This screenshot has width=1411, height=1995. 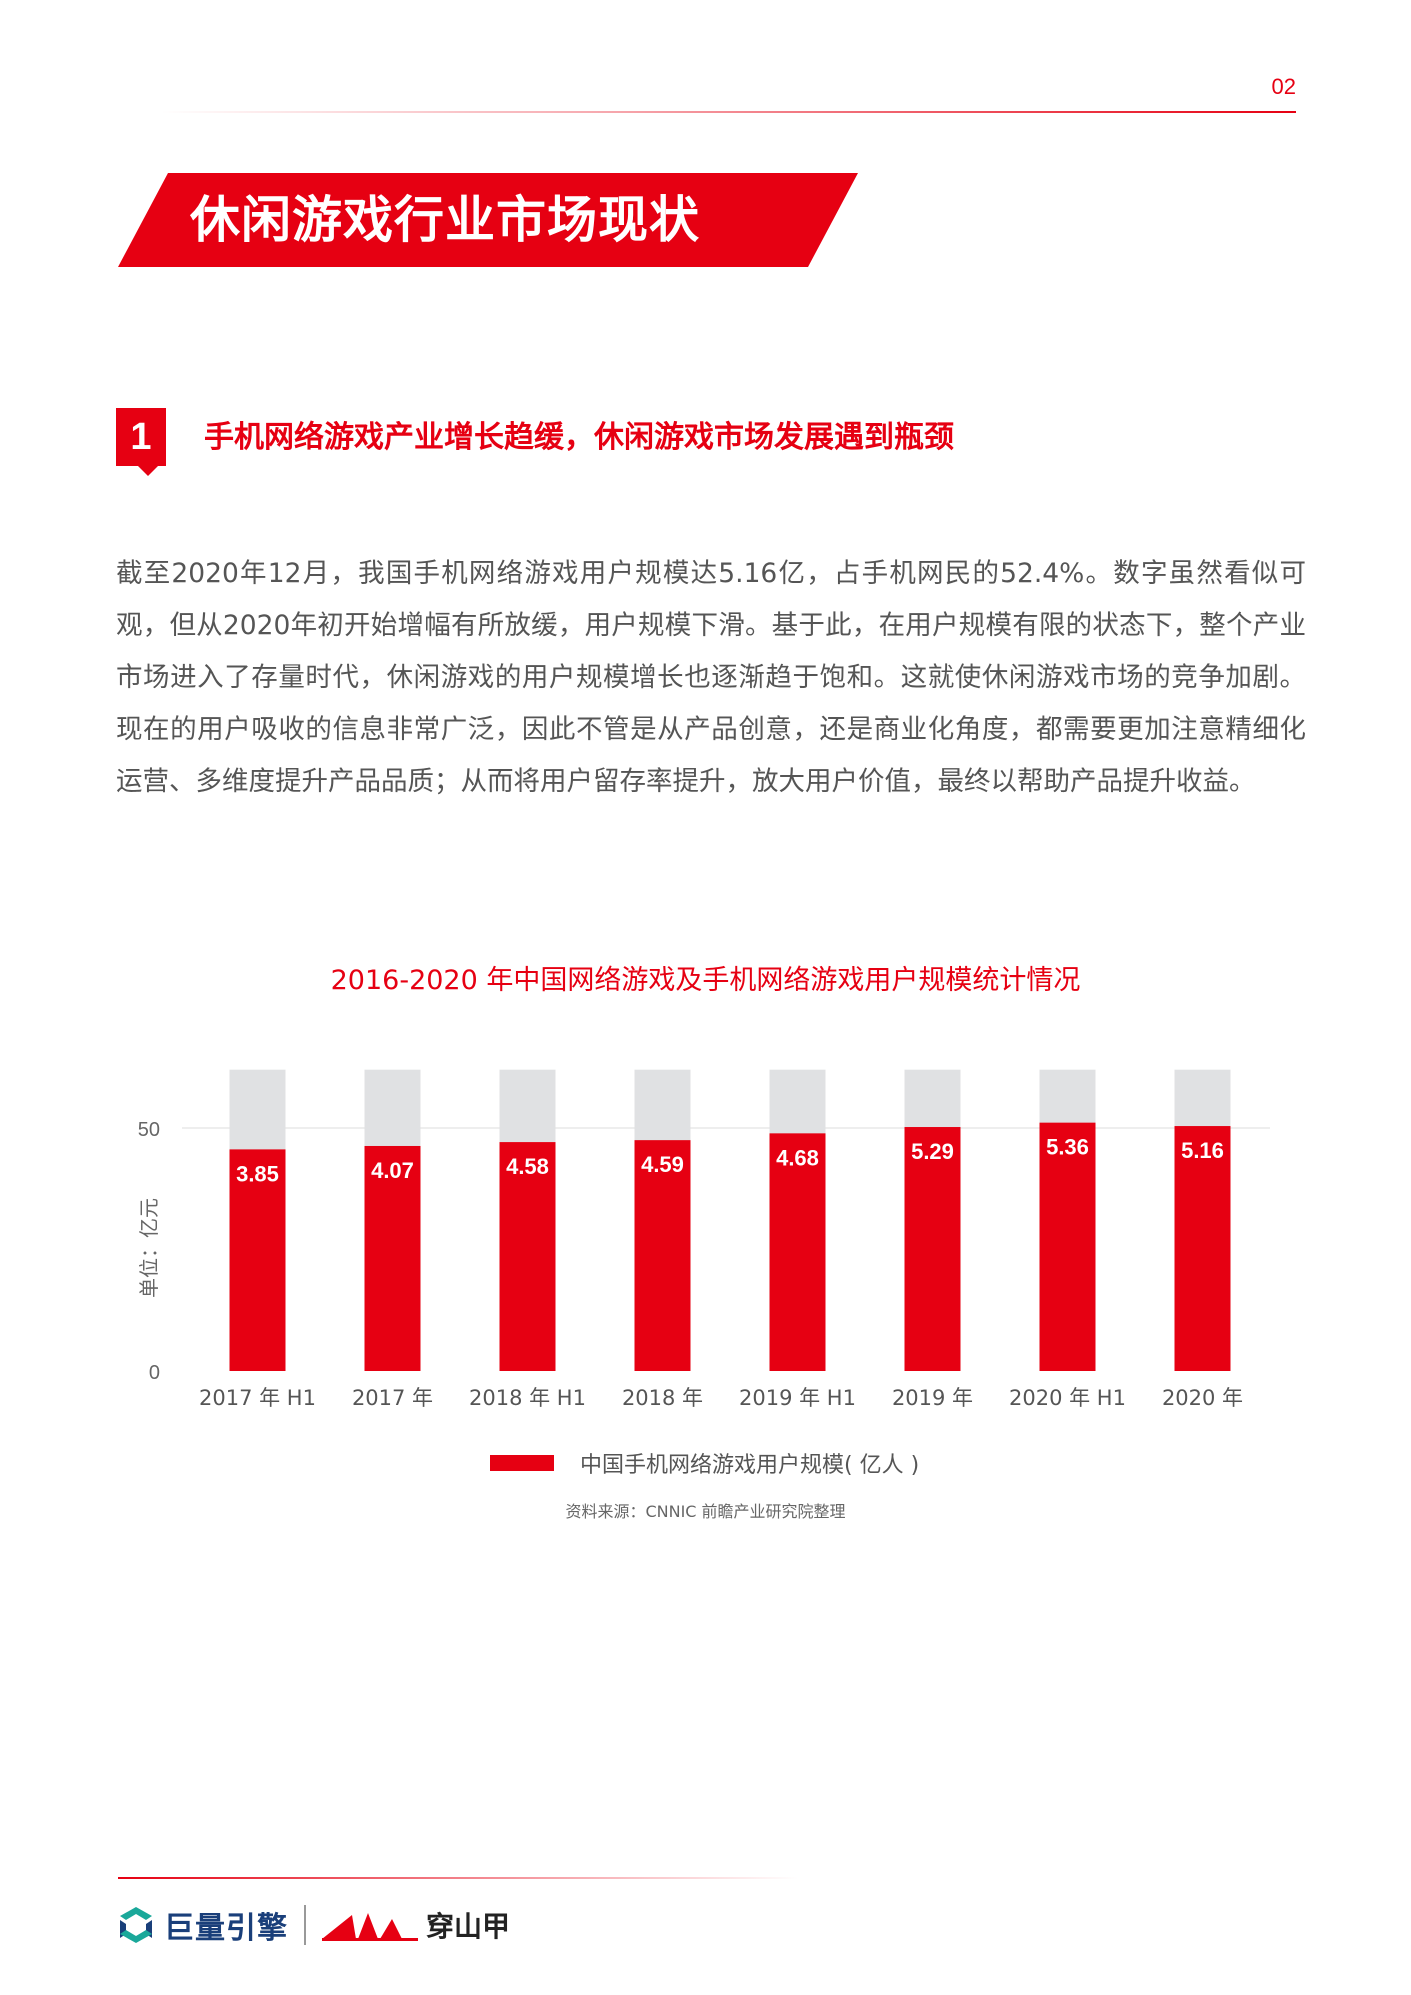 I want to click on logo-separator, so click(x=305, y=1925).